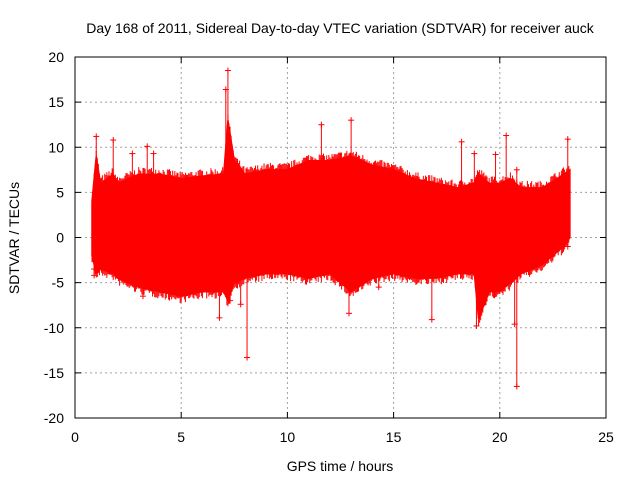 Image resolution: width=640 pixels, height=480 pixels. I want to click on x-tick-label: 5, so click(181, 437).